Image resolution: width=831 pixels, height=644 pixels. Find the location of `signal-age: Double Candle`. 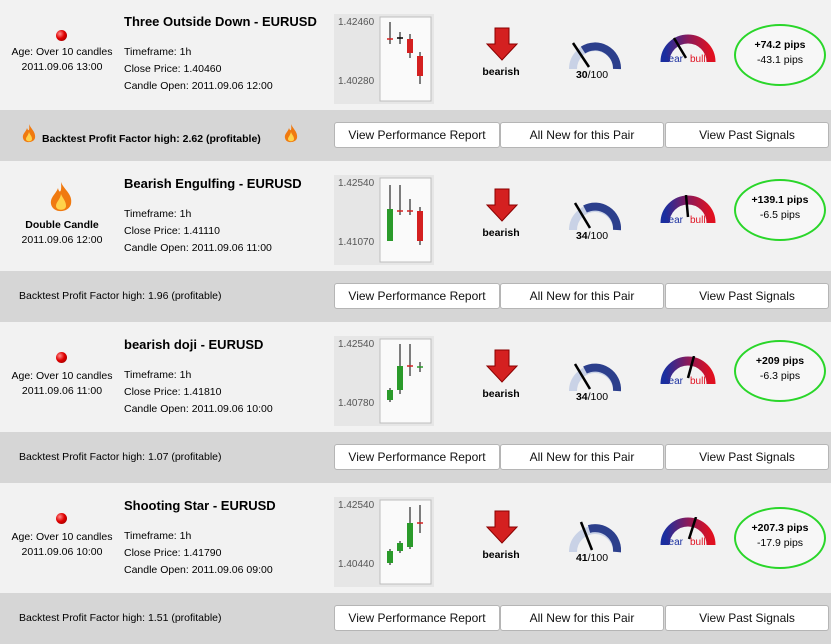

signal-age: Double Candle is located at coordinates (62, 225).